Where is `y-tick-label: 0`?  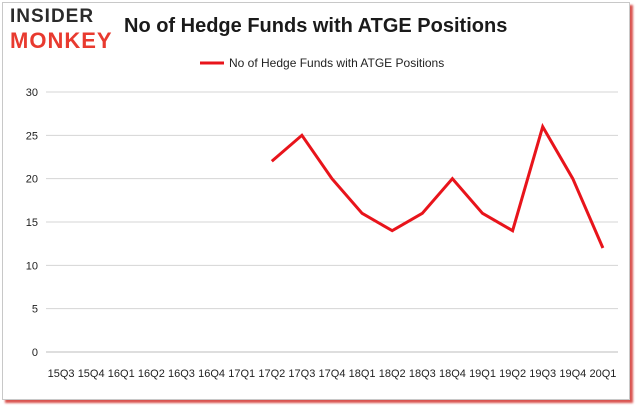 y-tick-label: 0 is located at coordinates (35, 353).